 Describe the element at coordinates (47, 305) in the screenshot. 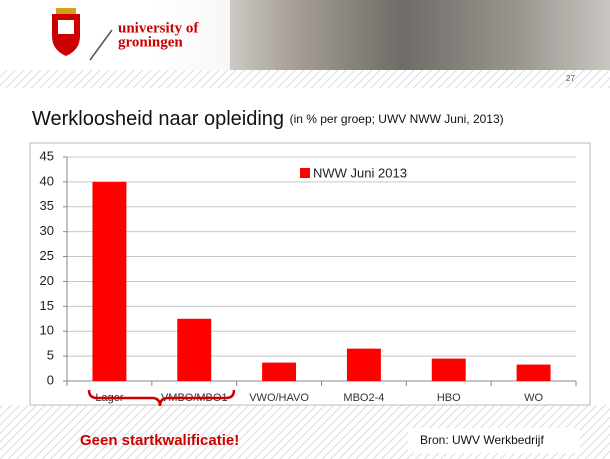

I see `y-tick-label: 15` at that location.